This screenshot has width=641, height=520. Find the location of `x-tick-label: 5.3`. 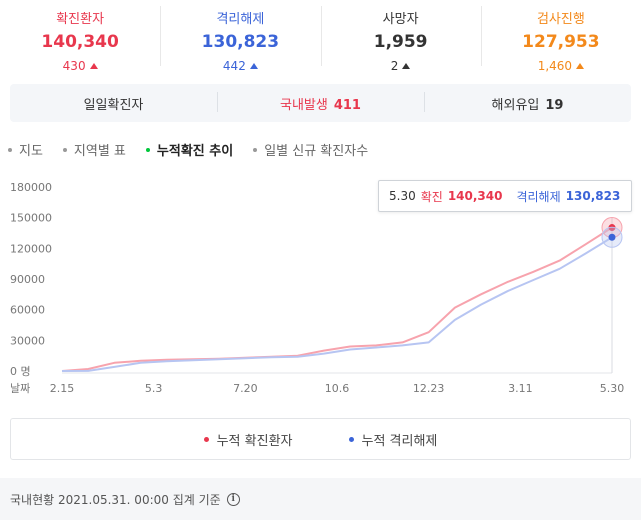

x-tick-label: 5.3 is located at coordinates (154, 388).